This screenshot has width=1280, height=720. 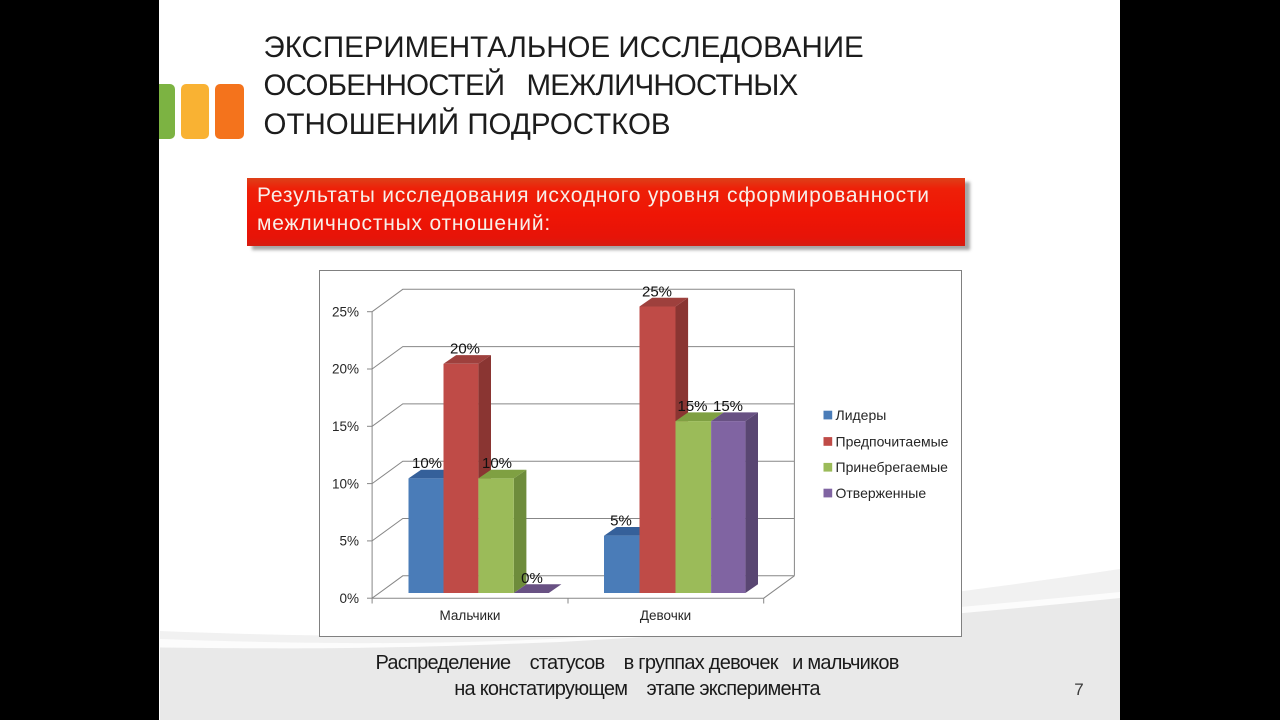 I want to click on svg-text: Принебрегаемые, so click(x=892, y=467).